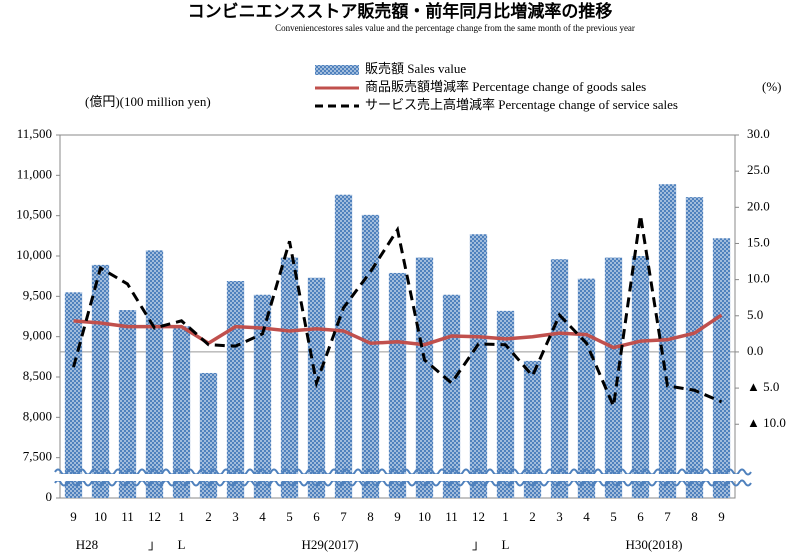 The width and height of the screenshot is (800, 557). What do you see at coordinates (37, 294) in the screenshot?
I see `y-tick-label: 9,500` at bounding box center [37, 294].